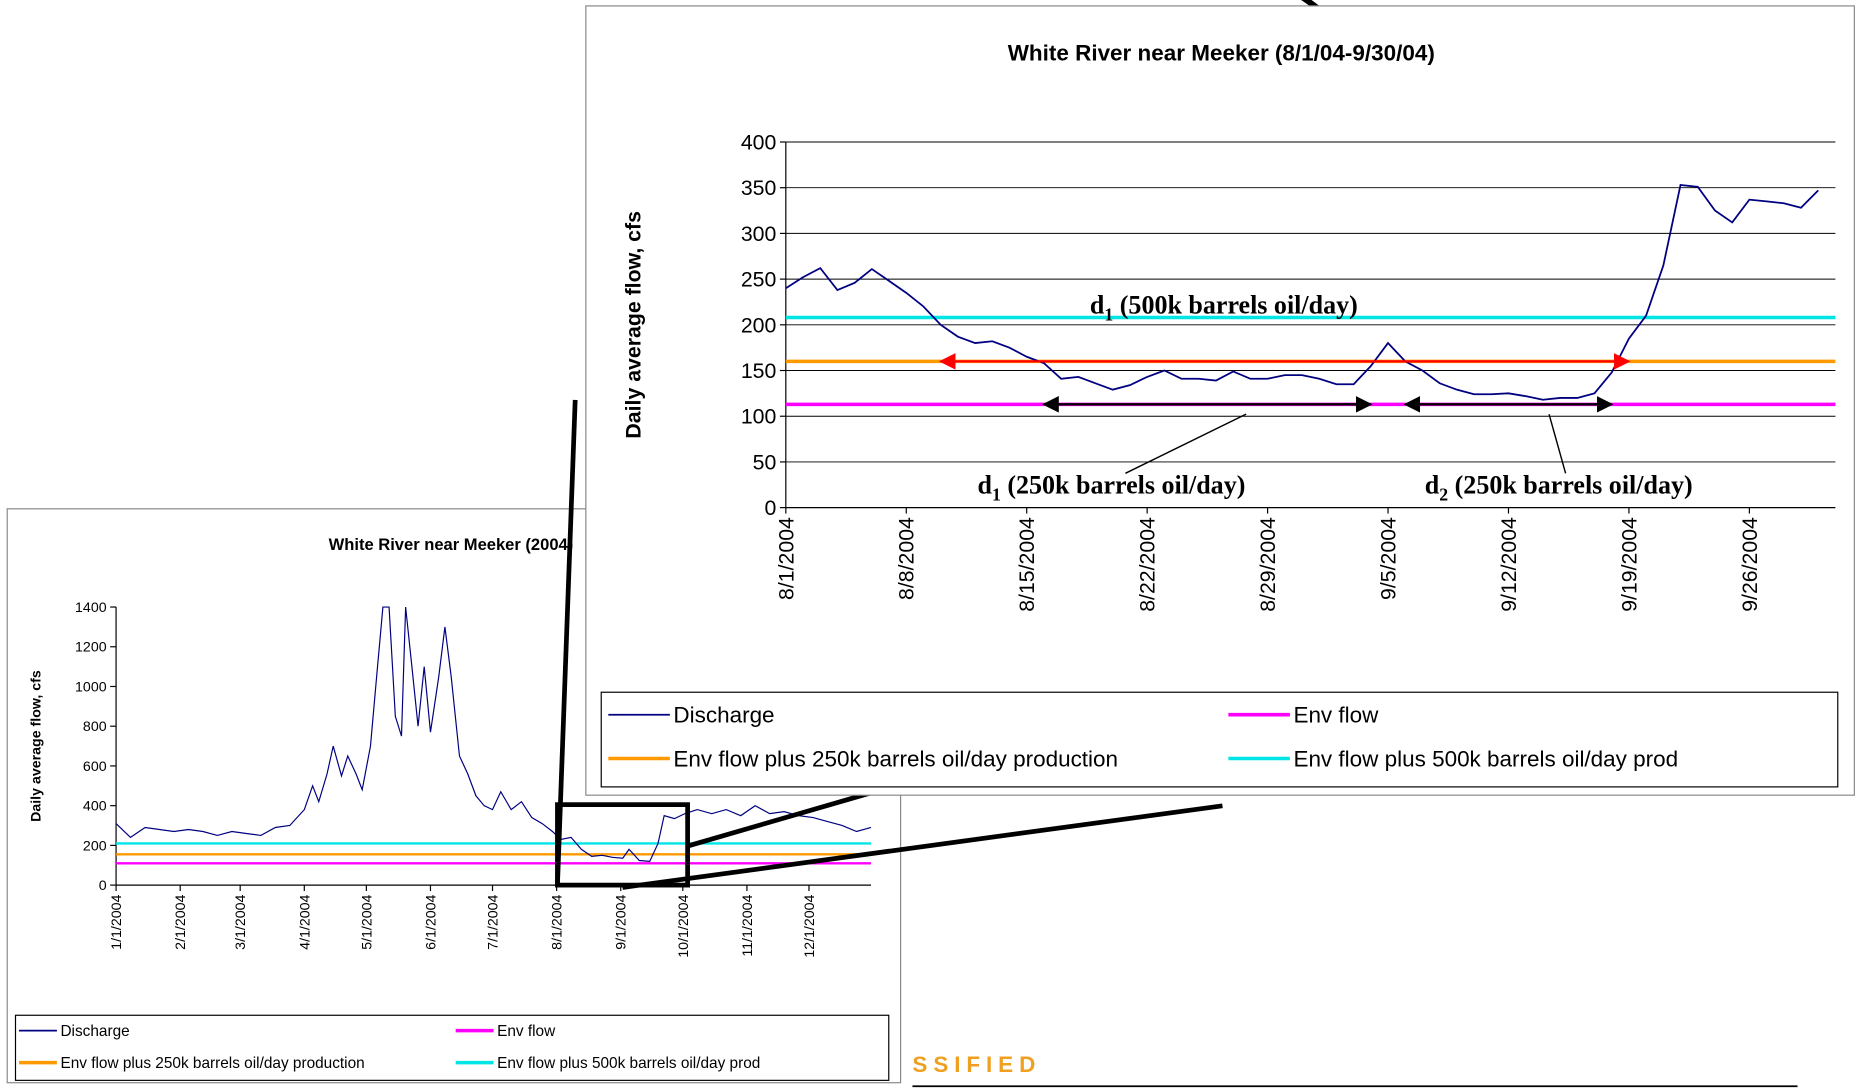 This screenshot has width=1858, height=1091. Describe the element at coordinates (95, 767) in the screenshot. I see `y-tick-label: 600` at that location.